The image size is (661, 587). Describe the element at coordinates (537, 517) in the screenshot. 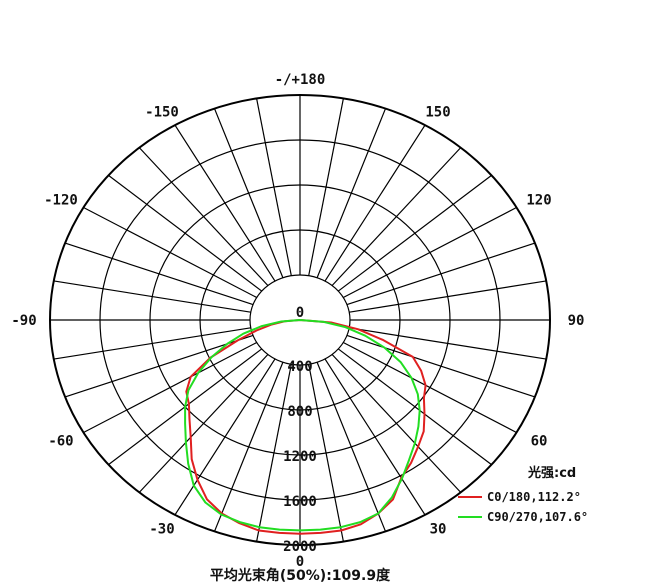

I see `legend-label-c90: C90/270,107.6°` at that location.